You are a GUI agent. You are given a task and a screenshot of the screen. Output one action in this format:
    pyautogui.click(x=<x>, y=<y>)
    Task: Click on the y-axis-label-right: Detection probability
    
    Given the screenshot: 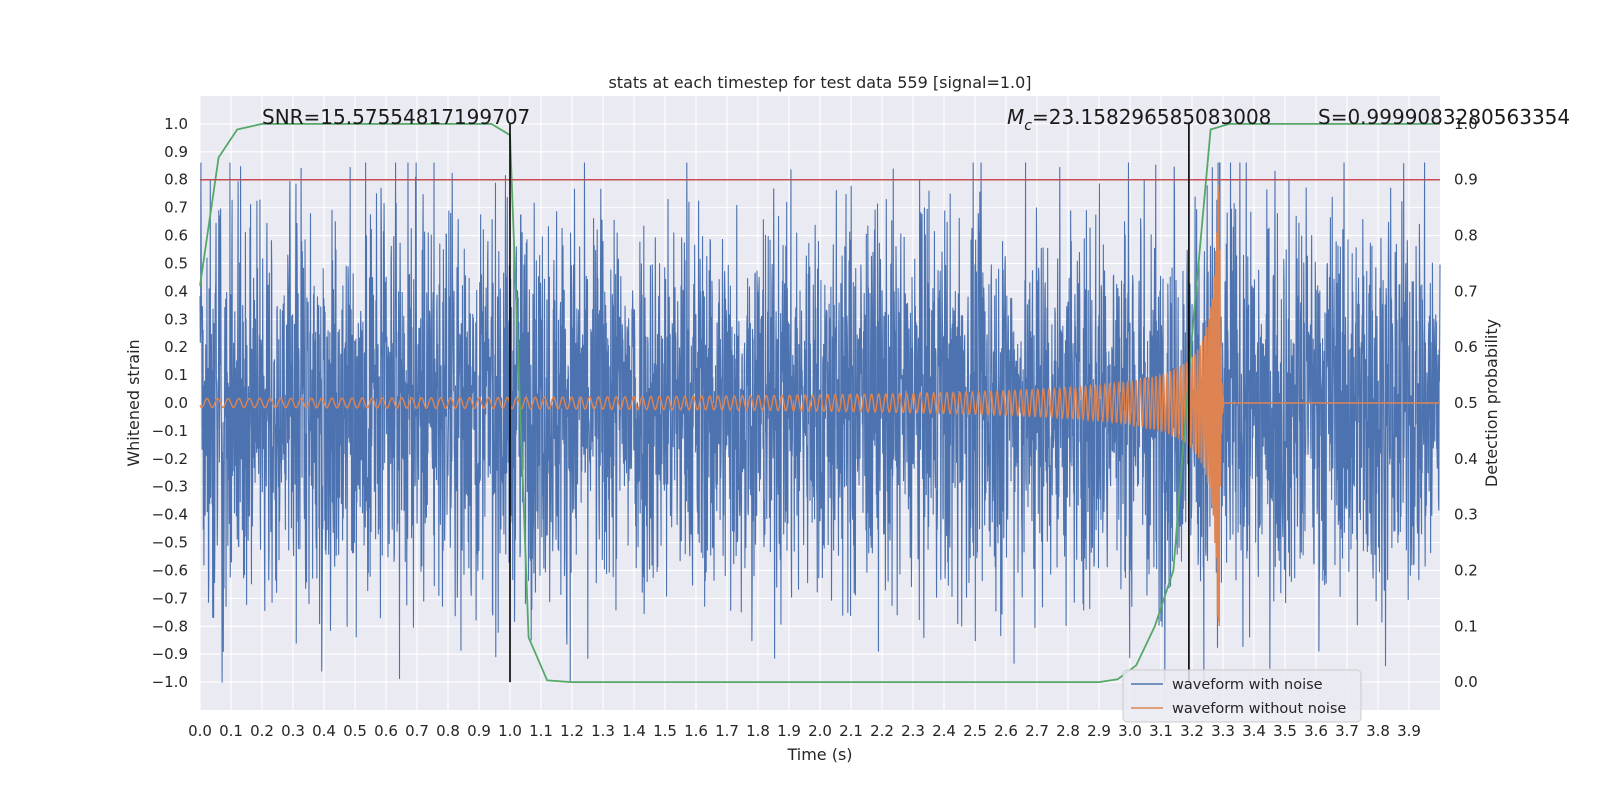 What is the action you would take?
    pyautogui.click(x=1491, y=403)
    